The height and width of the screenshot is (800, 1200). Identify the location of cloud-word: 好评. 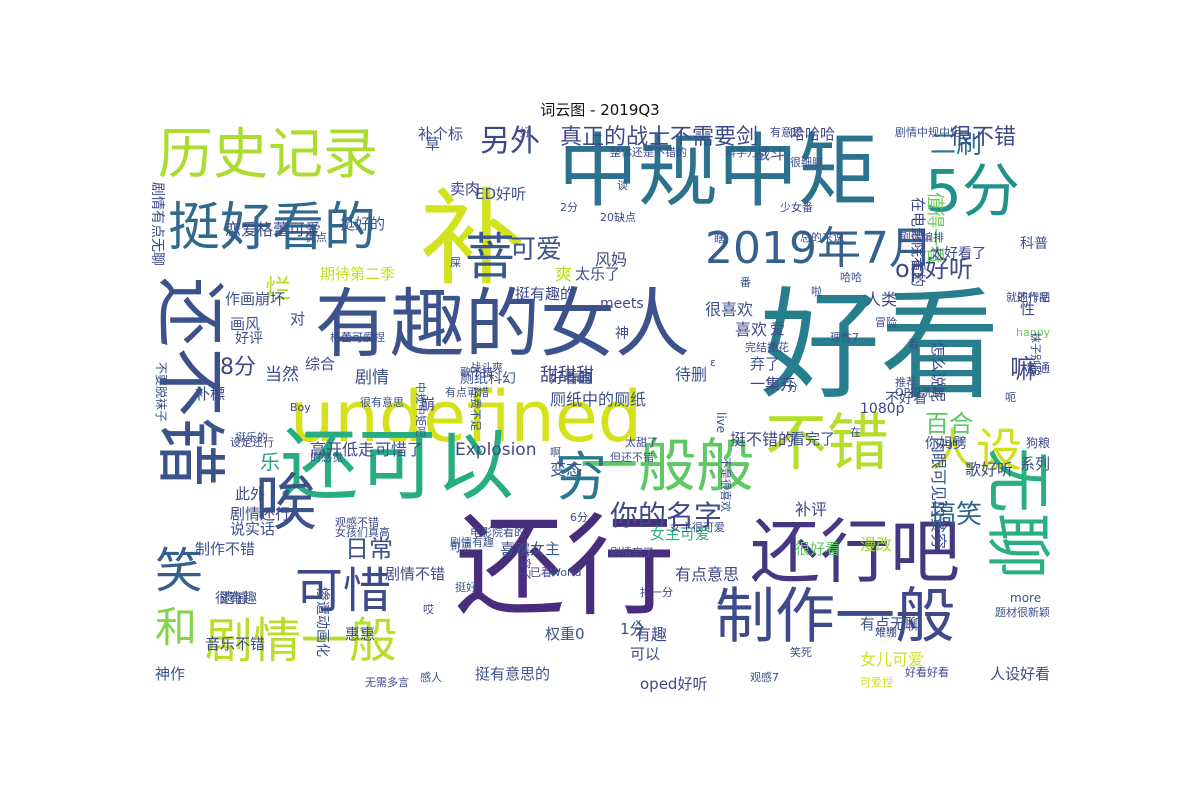
(249, 339).